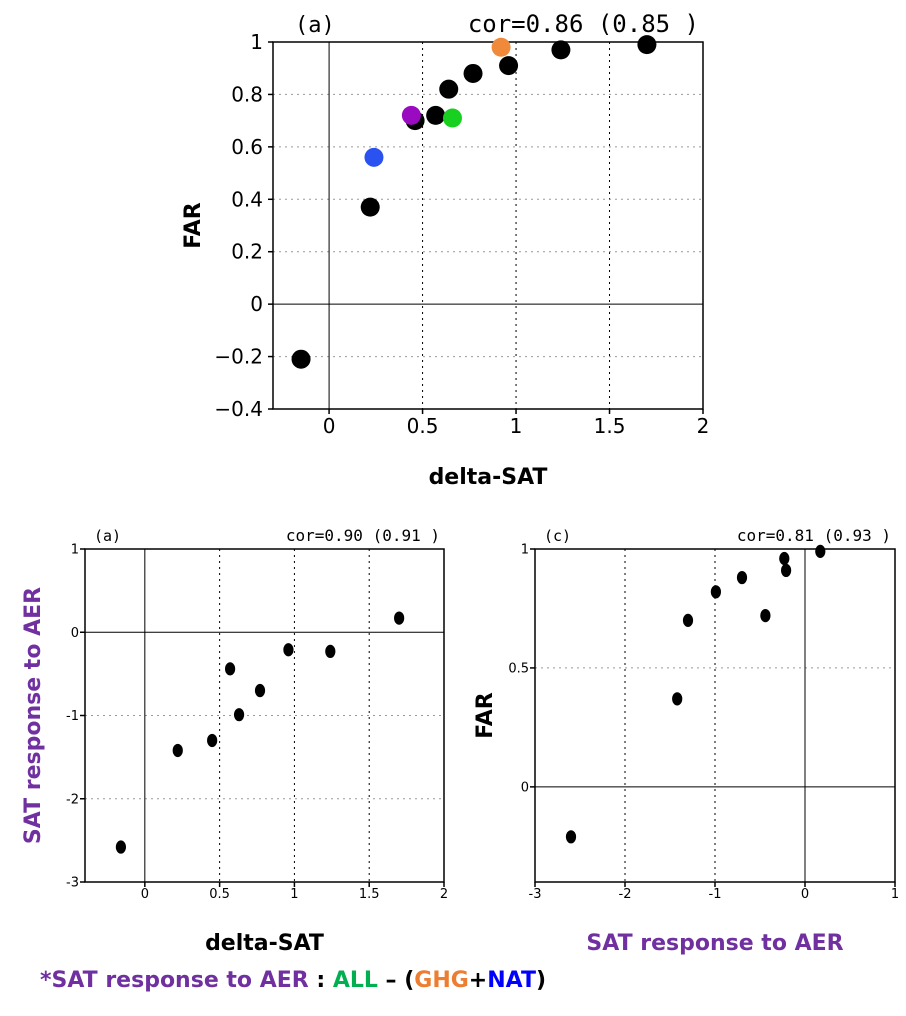 This screenshot has height=1016, width=906. What do you see at coordinates (396, 980) in the screenshot?
I see `footnote-dash: – (` at bounding box center [396, 980].